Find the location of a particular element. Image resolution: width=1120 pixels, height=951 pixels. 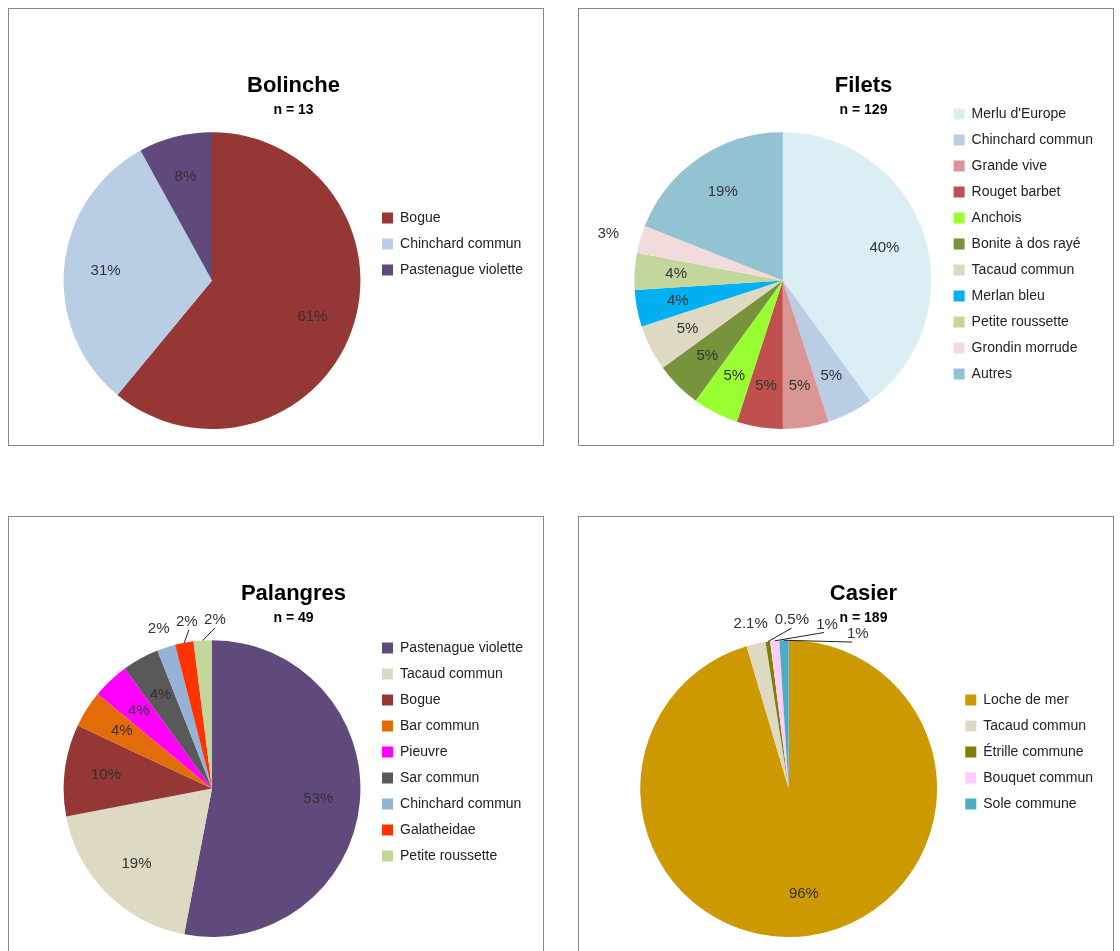

data-label: 0.5% is located at coordinates (792, 619).